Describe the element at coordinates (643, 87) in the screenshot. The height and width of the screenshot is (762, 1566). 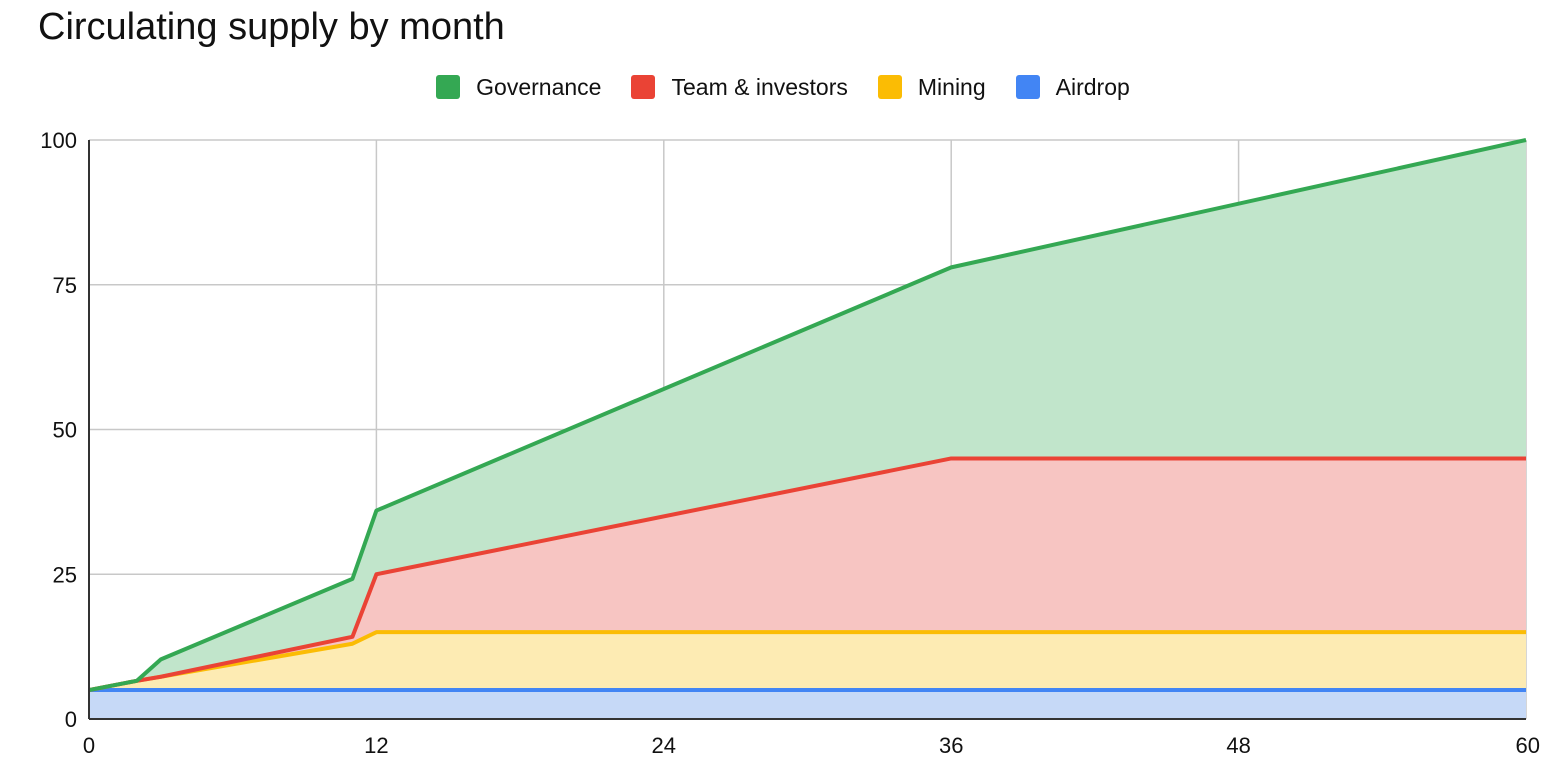
I see `legend-swatch-team-and-investors` at that location.